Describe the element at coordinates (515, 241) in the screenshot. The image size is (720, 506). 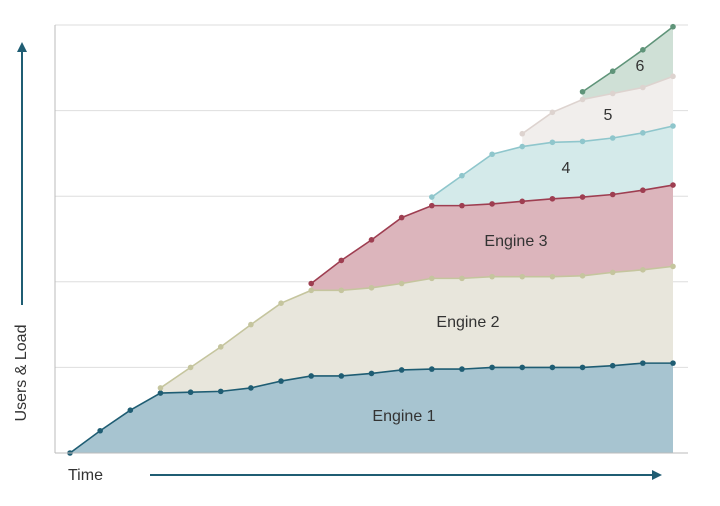
I see `series-label: Engine 3` at that location.